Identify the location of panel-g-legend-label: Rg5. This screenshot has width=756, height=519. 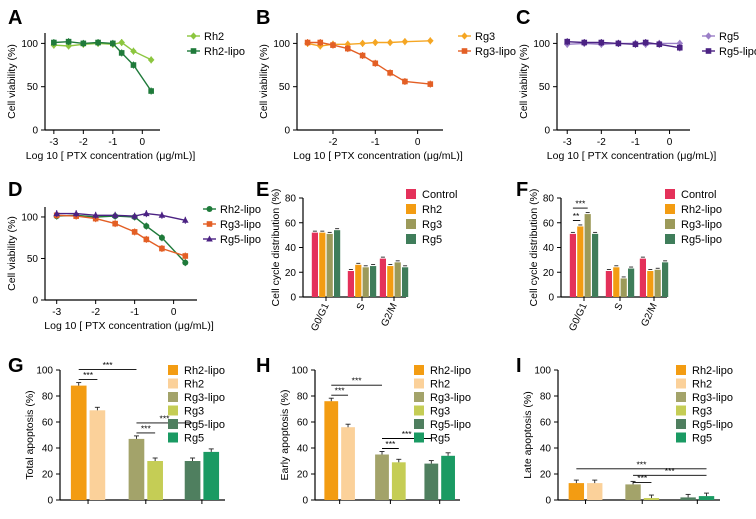
(194, 439).